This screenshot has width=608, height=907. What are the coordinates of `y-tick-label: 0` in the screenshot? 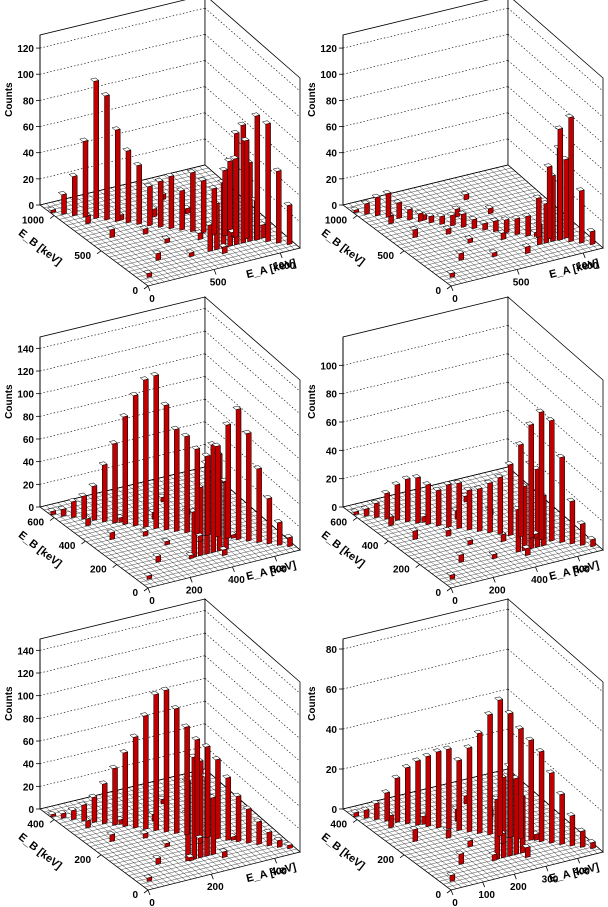 It's located at (438, 291).